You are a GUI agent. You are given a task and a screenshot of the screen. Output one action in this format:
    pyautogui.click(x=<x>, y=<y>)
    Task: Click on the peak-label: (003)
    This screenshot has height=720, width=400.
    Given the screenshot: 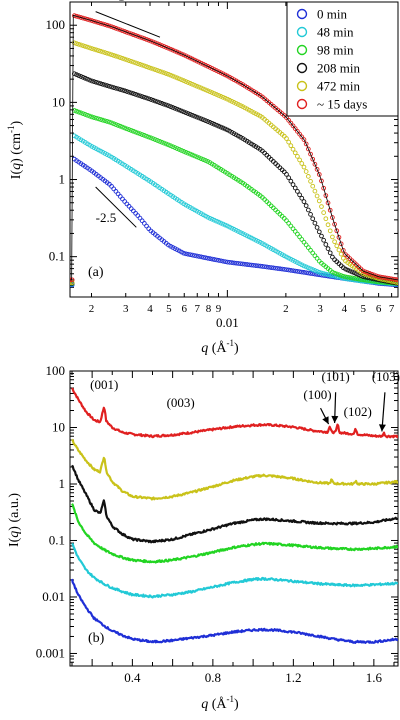 What is the action you would take?
    pyautogui.click(x=181, y=402)
    